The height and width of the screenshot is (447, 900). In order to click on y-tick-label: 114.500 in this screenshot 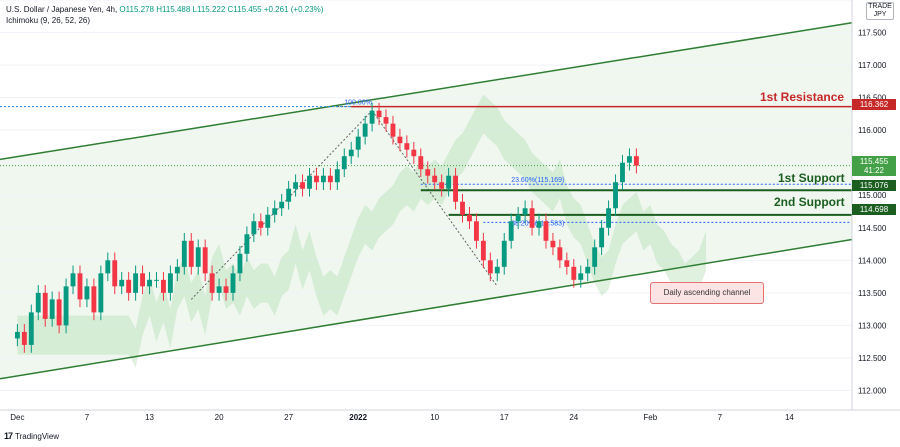, I will do `click(872, 228)`.